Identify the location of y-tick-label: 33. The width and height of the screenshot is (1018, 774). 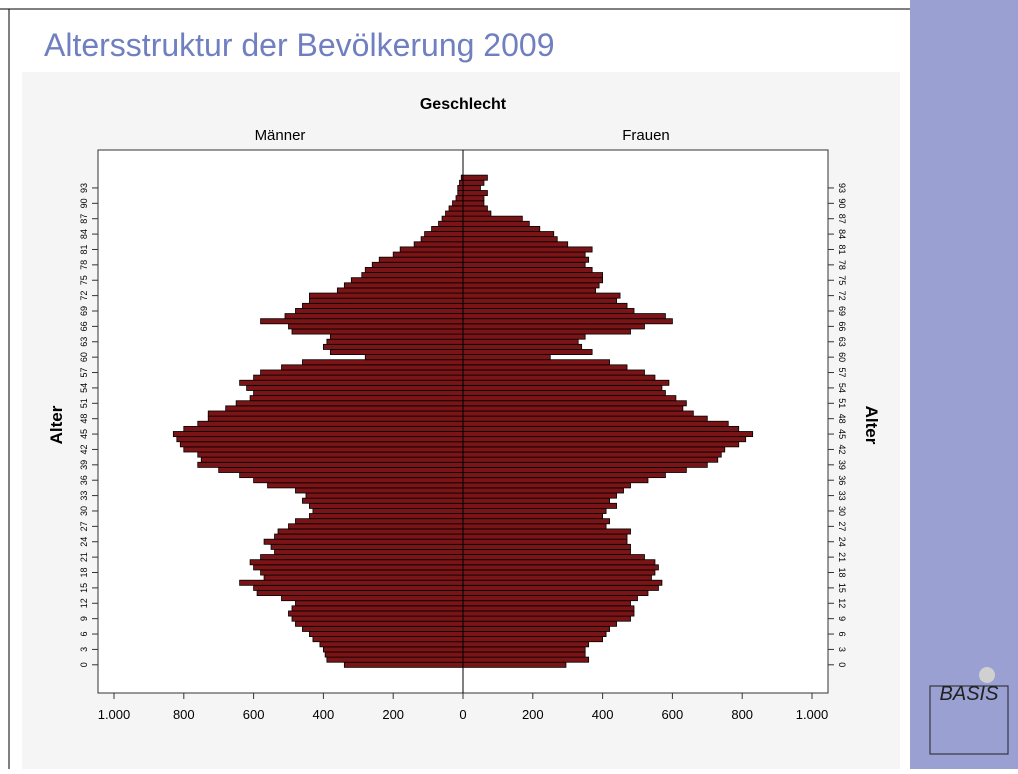
(842, 496).